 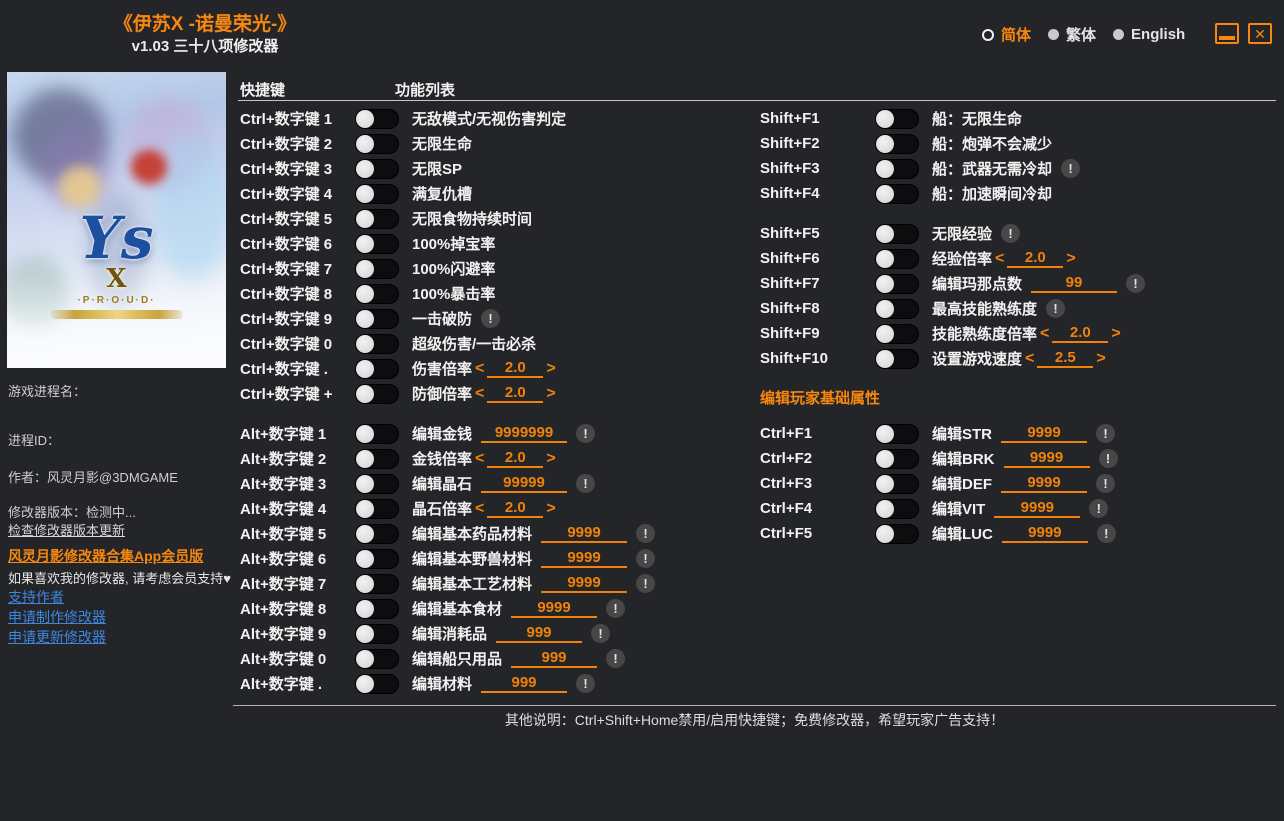 What do you see at coordinates (1108, 458) in the screenshot?
I see `warning-icon: !` at bounding box center [1108, 458].